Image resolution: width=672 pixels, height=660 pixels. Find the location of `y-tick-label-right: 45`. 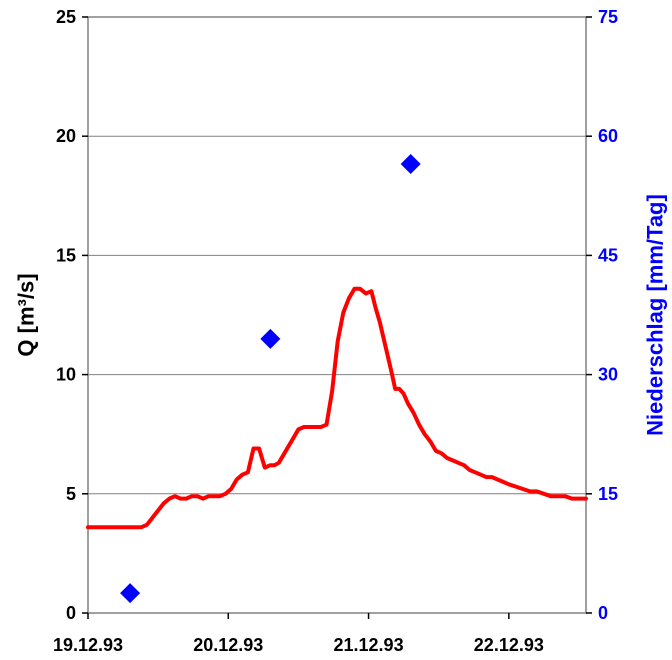

y-tick-label-right: 45 is located at coordinates (608, 255).